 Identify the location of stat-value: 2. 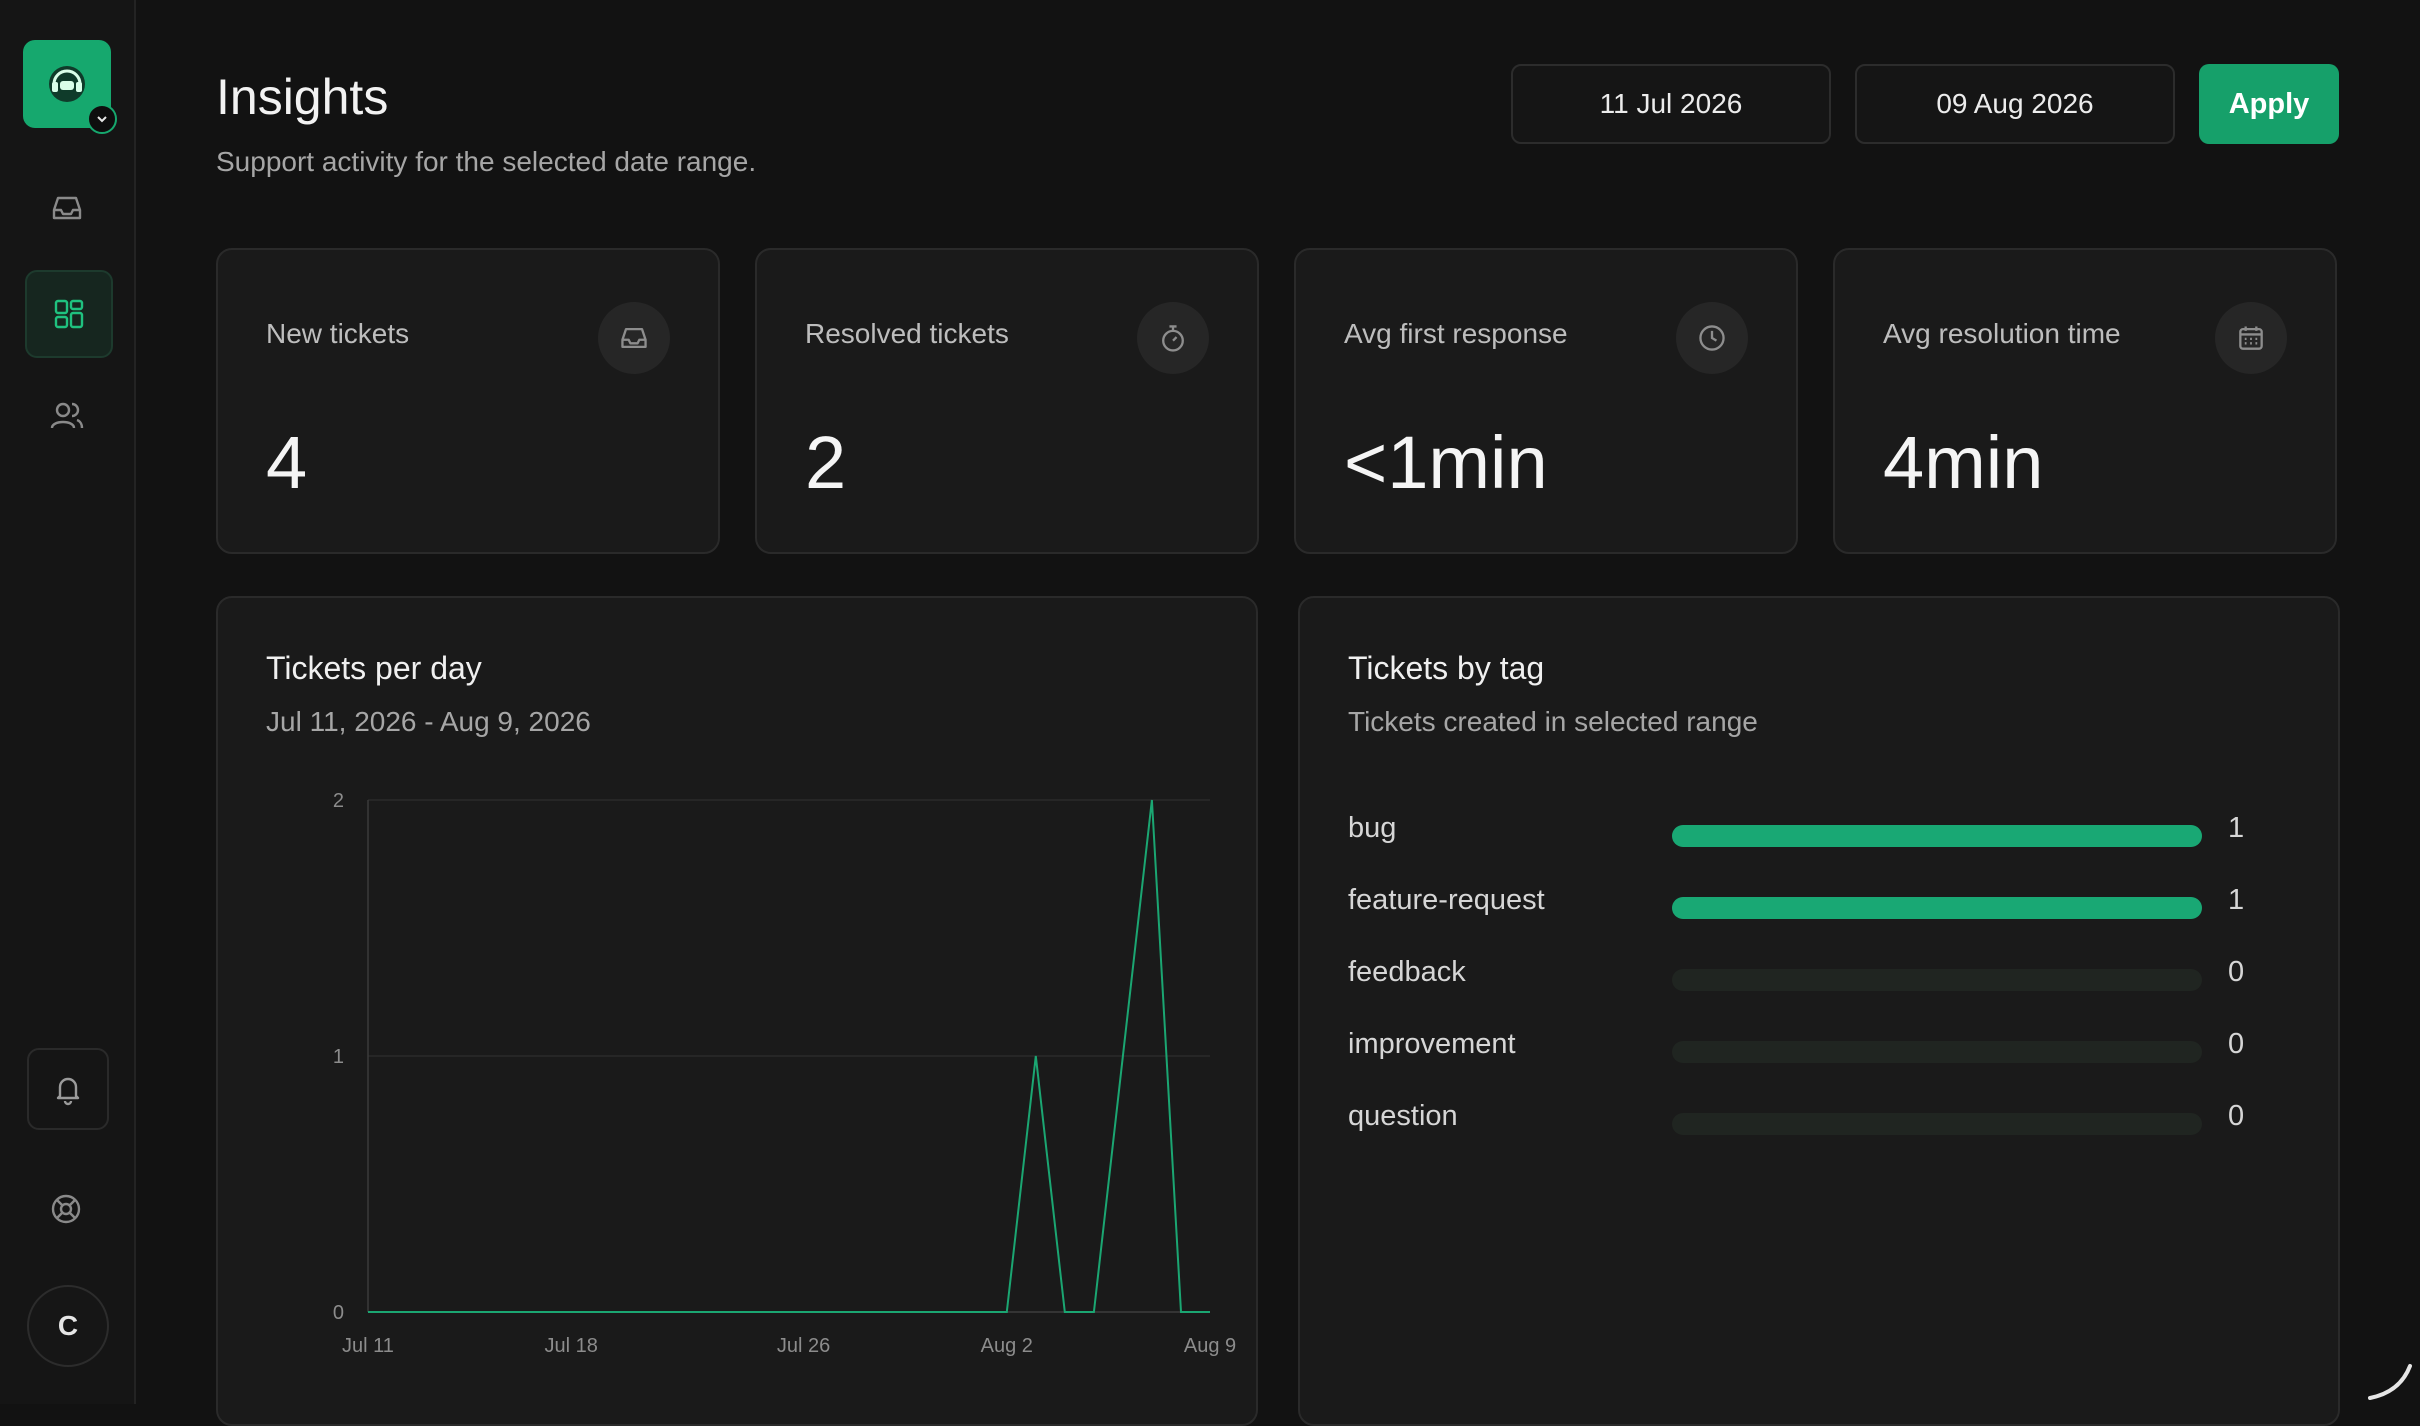
(825, 462).